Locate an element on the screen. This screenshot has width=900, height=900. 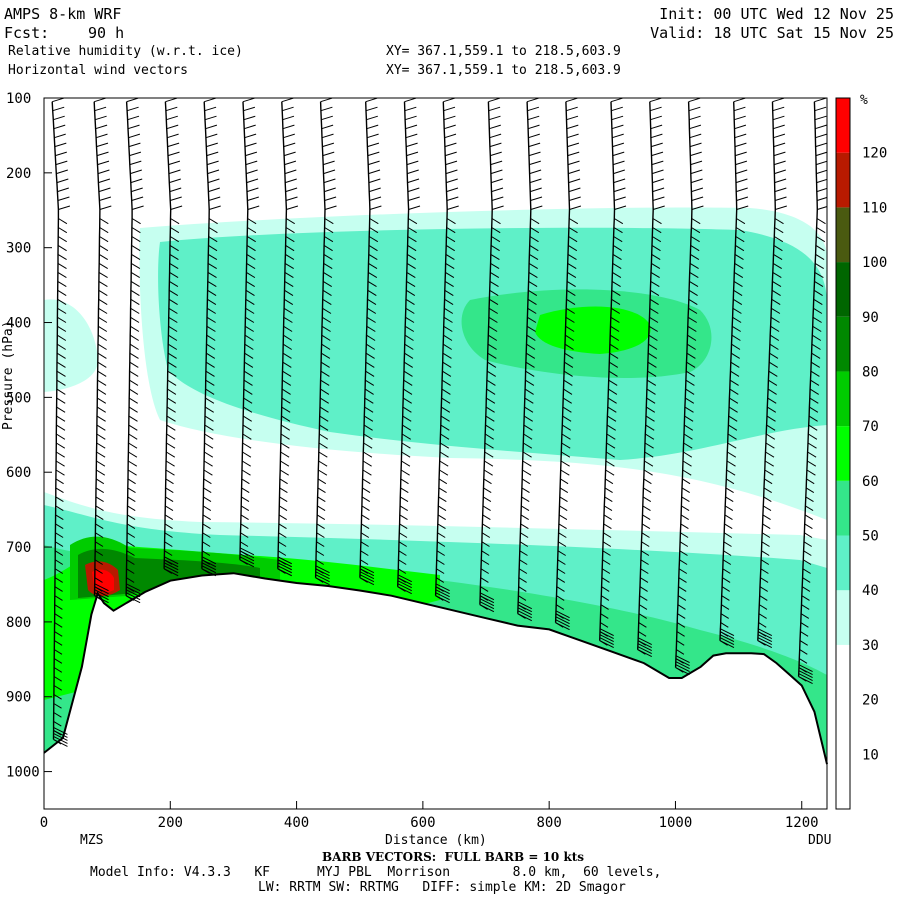
wind-barb-column is located at coordinates (61, 422).